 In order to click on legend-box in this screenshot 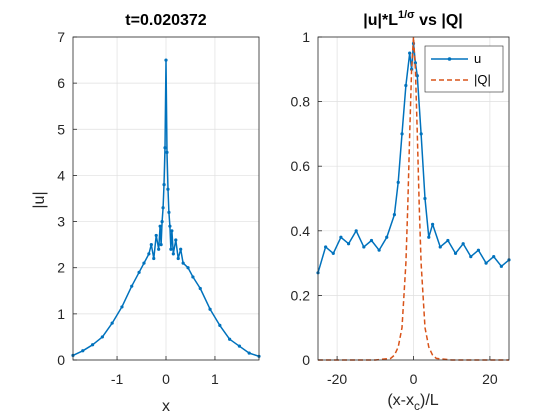, I will do `click(464, 69)`.